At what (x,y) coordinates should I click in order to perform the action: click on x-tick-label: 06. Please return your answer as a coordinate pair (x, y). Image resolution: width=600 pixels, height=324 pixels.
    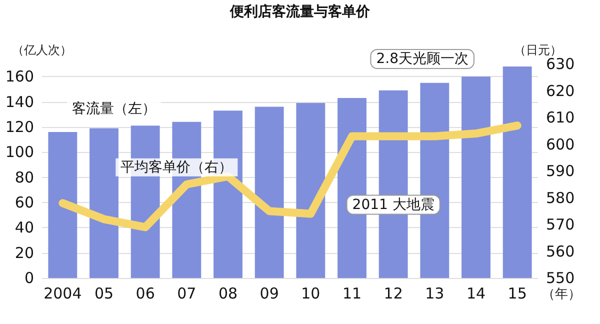
    Looking at the image, I should click on (145, 293).